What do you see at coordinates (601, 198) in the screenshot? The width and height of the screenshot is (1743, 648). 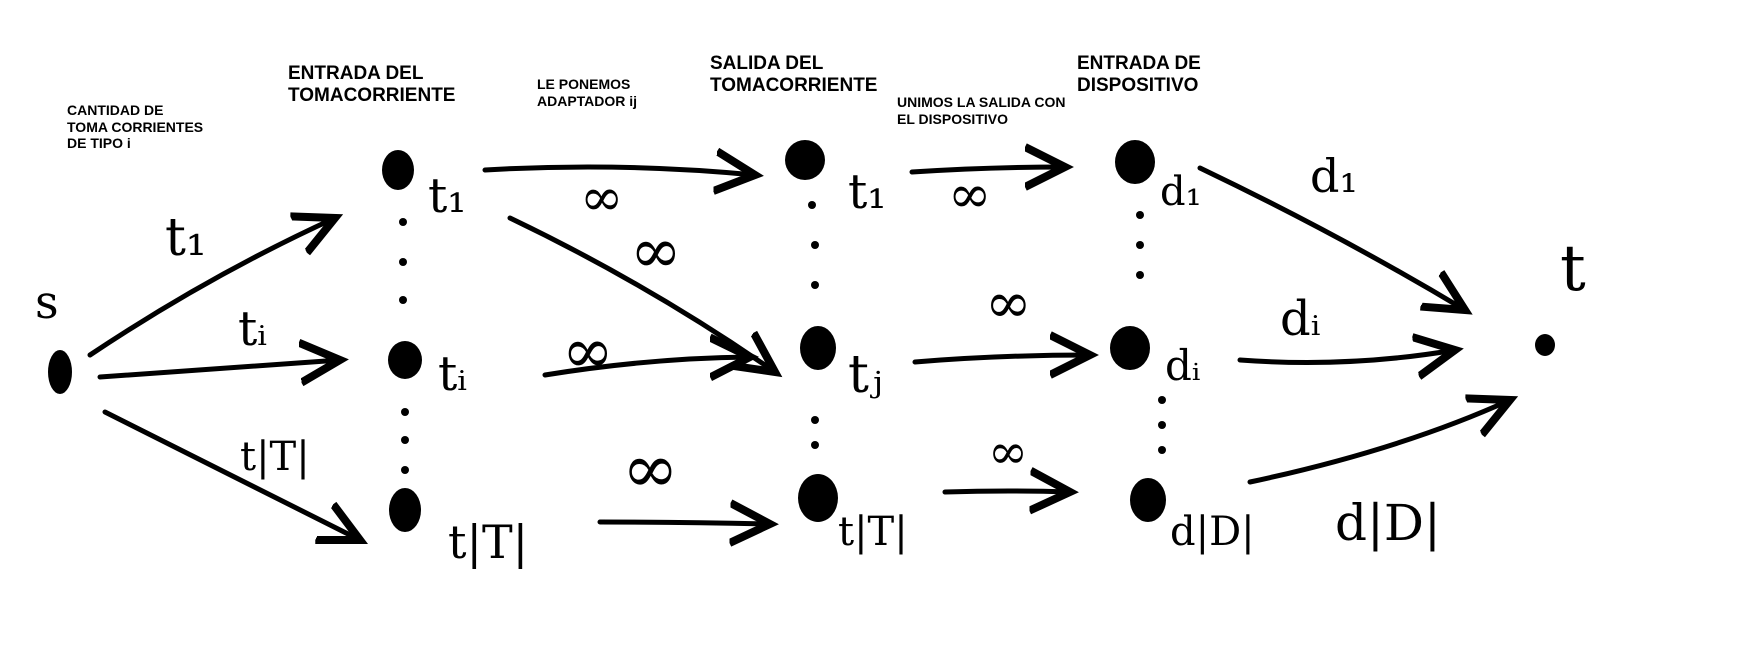 I see `edge-label-adapter-1-1: ∞` at bounding box center [601, 198].